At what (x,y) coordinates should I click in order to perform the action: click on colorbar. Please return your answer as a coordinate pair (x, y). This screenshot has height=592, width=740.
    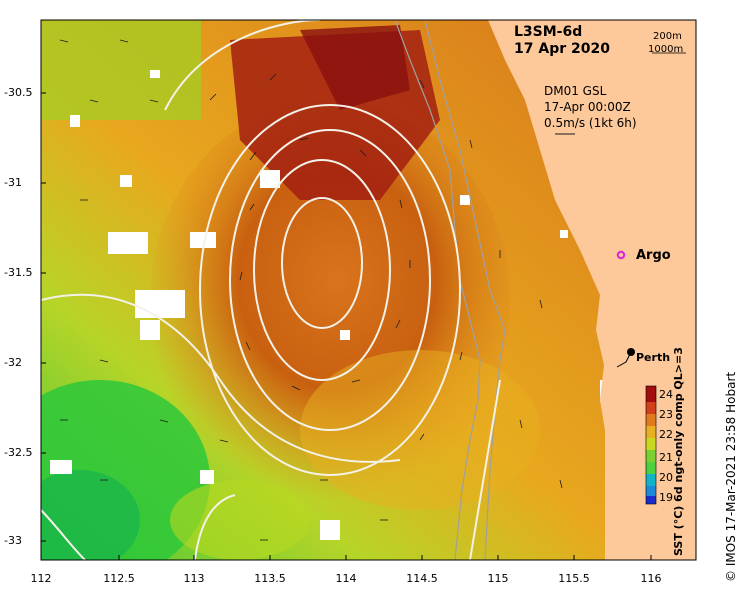
    Looking at the image, I should click on (651, 445).